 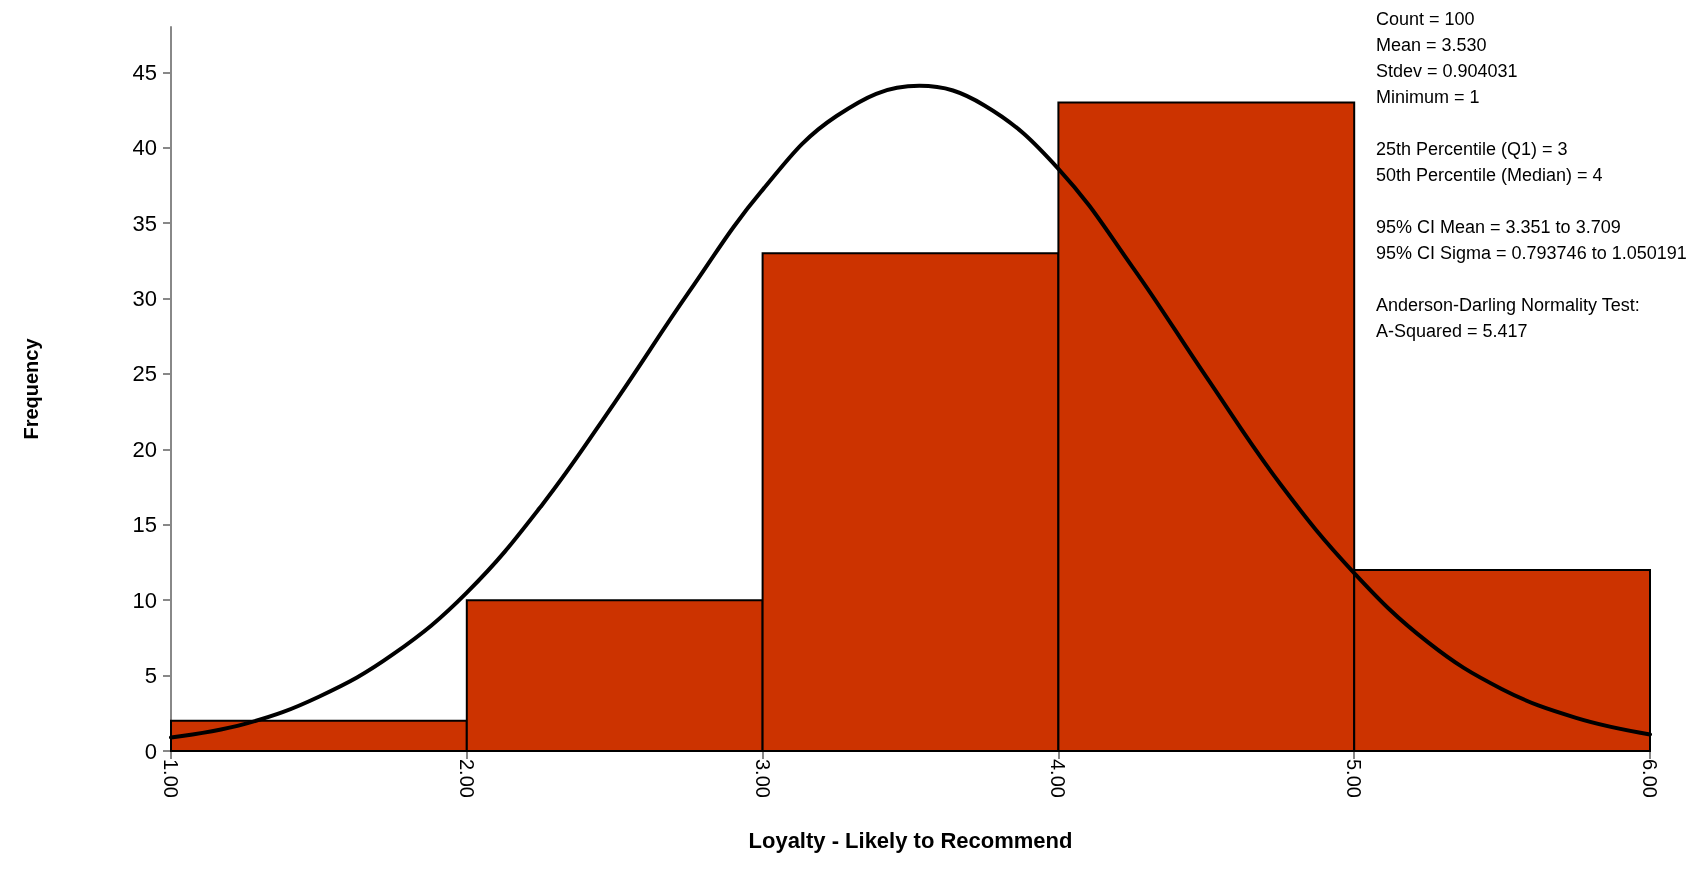 I want to click on annotation: Count = 100 Mean = 3.530 Stdev = 0.904031 Minimum = 1, so click(x=1447, y=58).